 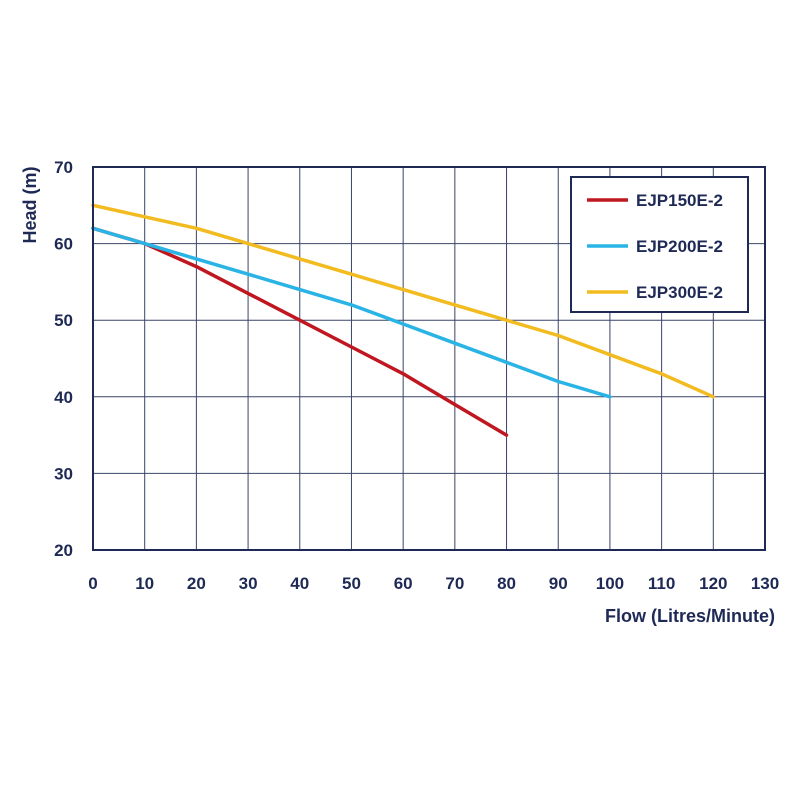 What do you see at coordinates (610, 583) in the screenshot?
I see `x-tick-label: 100` at bounding box center [610, 583].